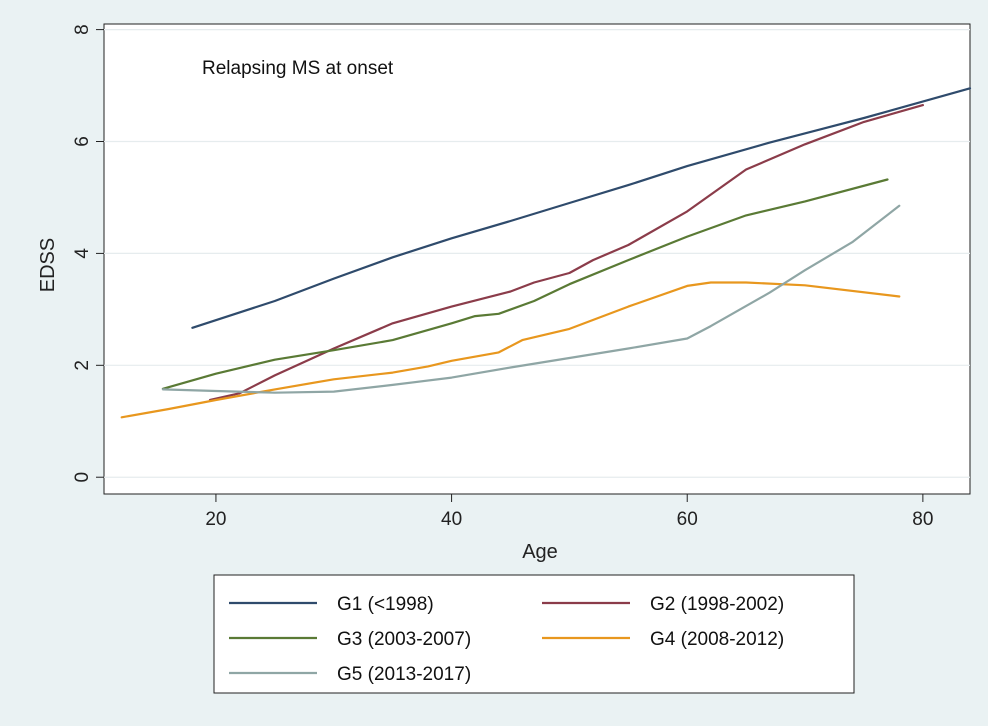 The image size is (988, 726). I want to click on y-axis-title: EDSS, so click(48, 265).